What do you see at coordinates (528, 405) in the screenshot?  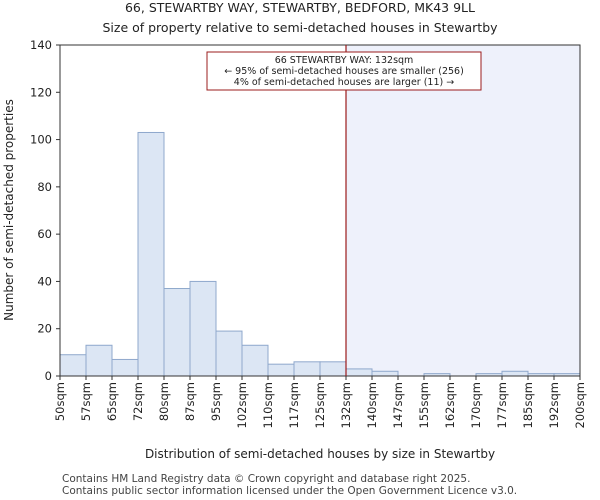 I see `x-tick-label: 185sqm` at bounding box center [528, 405].